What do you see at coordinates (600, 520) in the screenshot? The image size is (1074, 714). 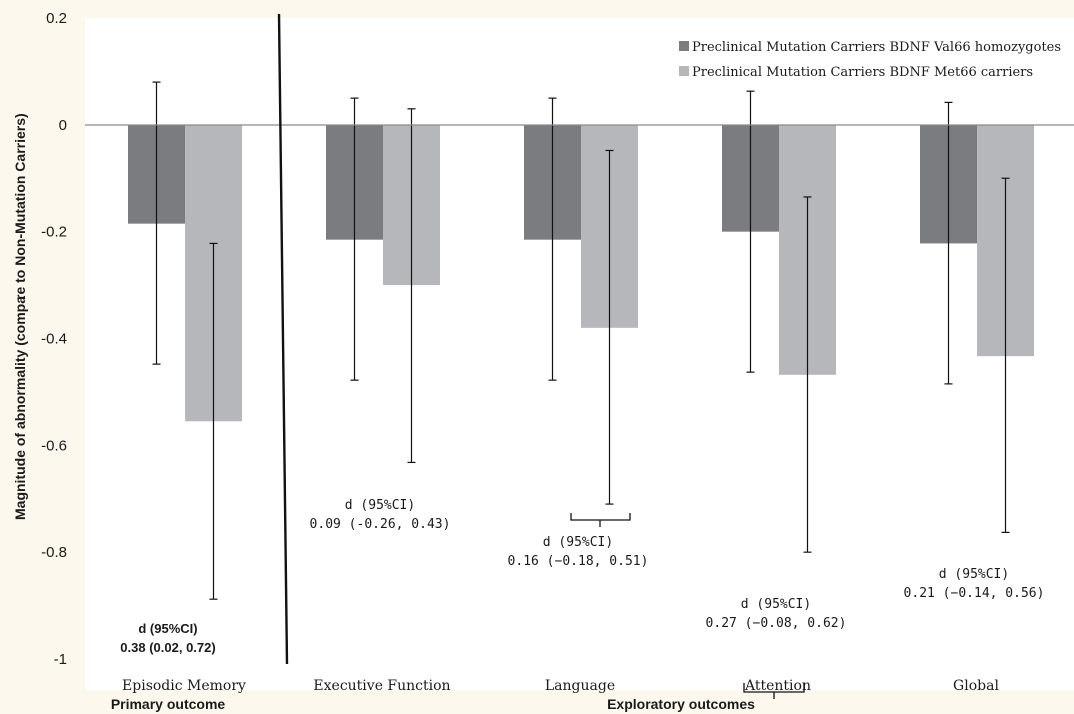 I see `bracket-language` at bounding box center [600, 520].